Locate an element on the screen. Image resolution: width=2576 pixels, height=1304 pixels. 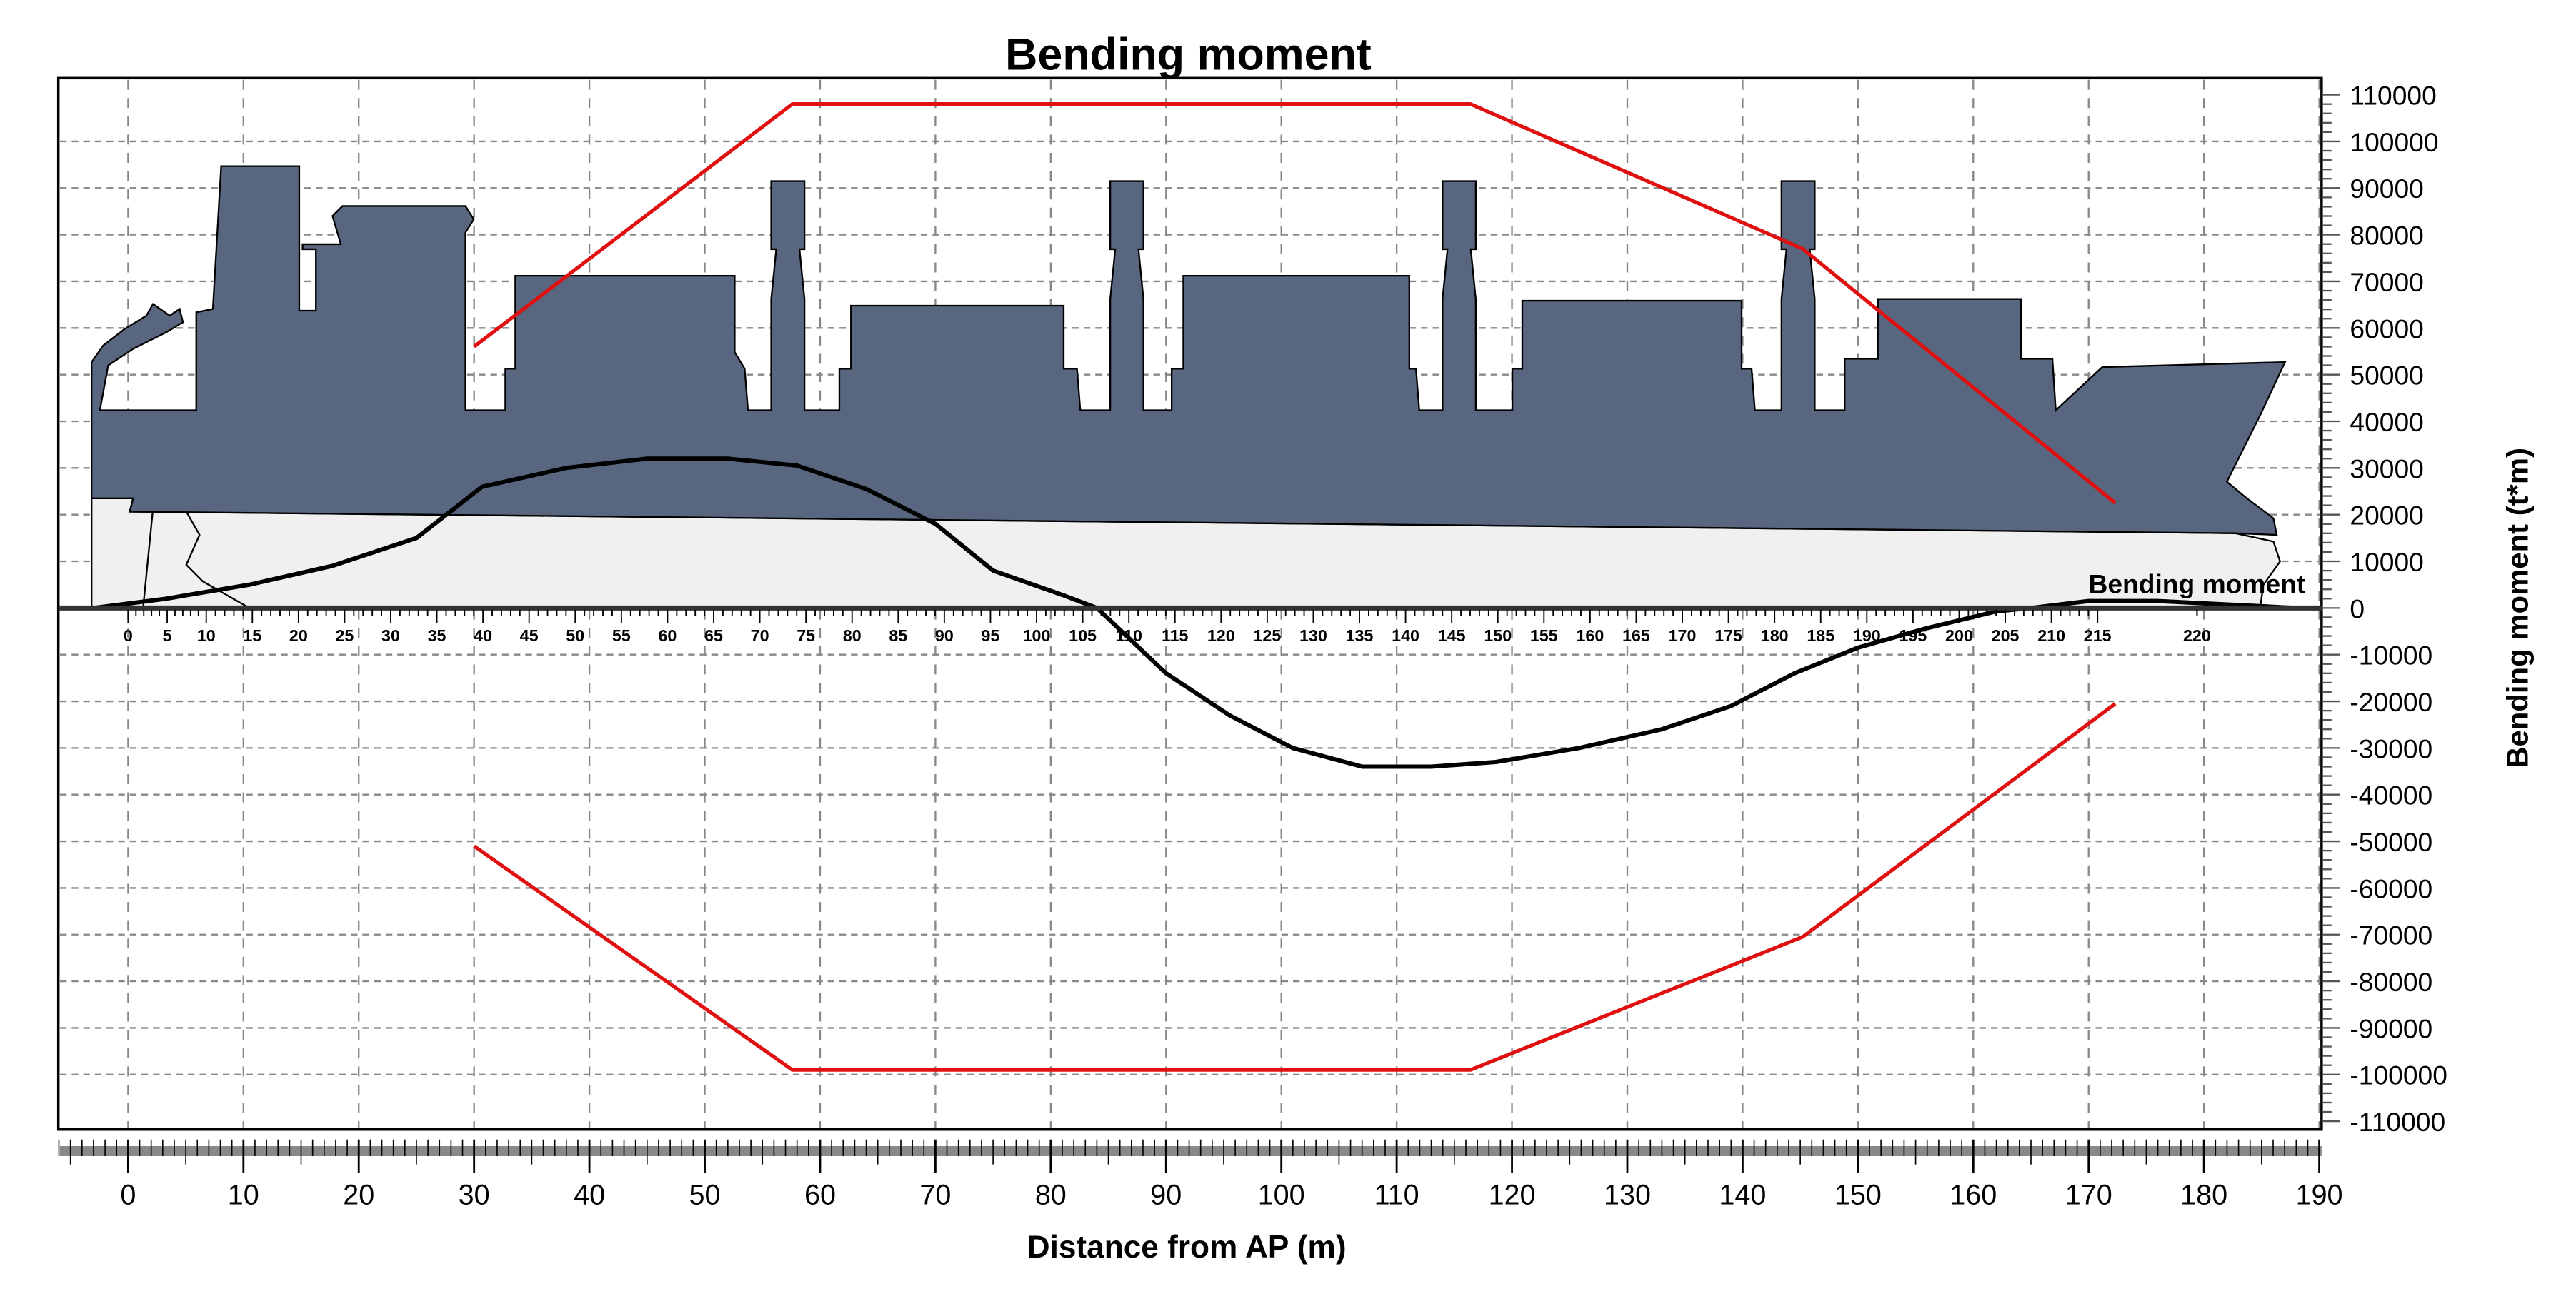
legend-label: Bending moment is located at coordinates (2197, 583).